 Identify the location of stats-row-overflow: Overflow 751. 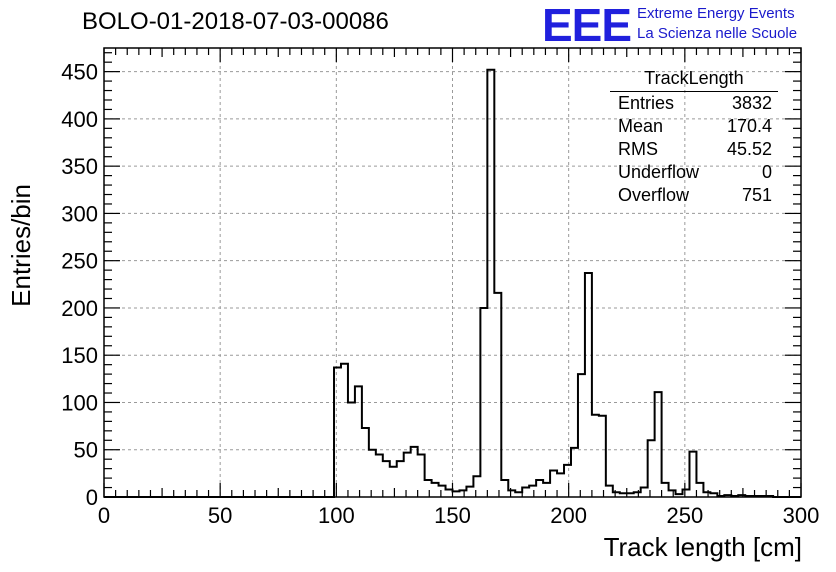
(694, 195).